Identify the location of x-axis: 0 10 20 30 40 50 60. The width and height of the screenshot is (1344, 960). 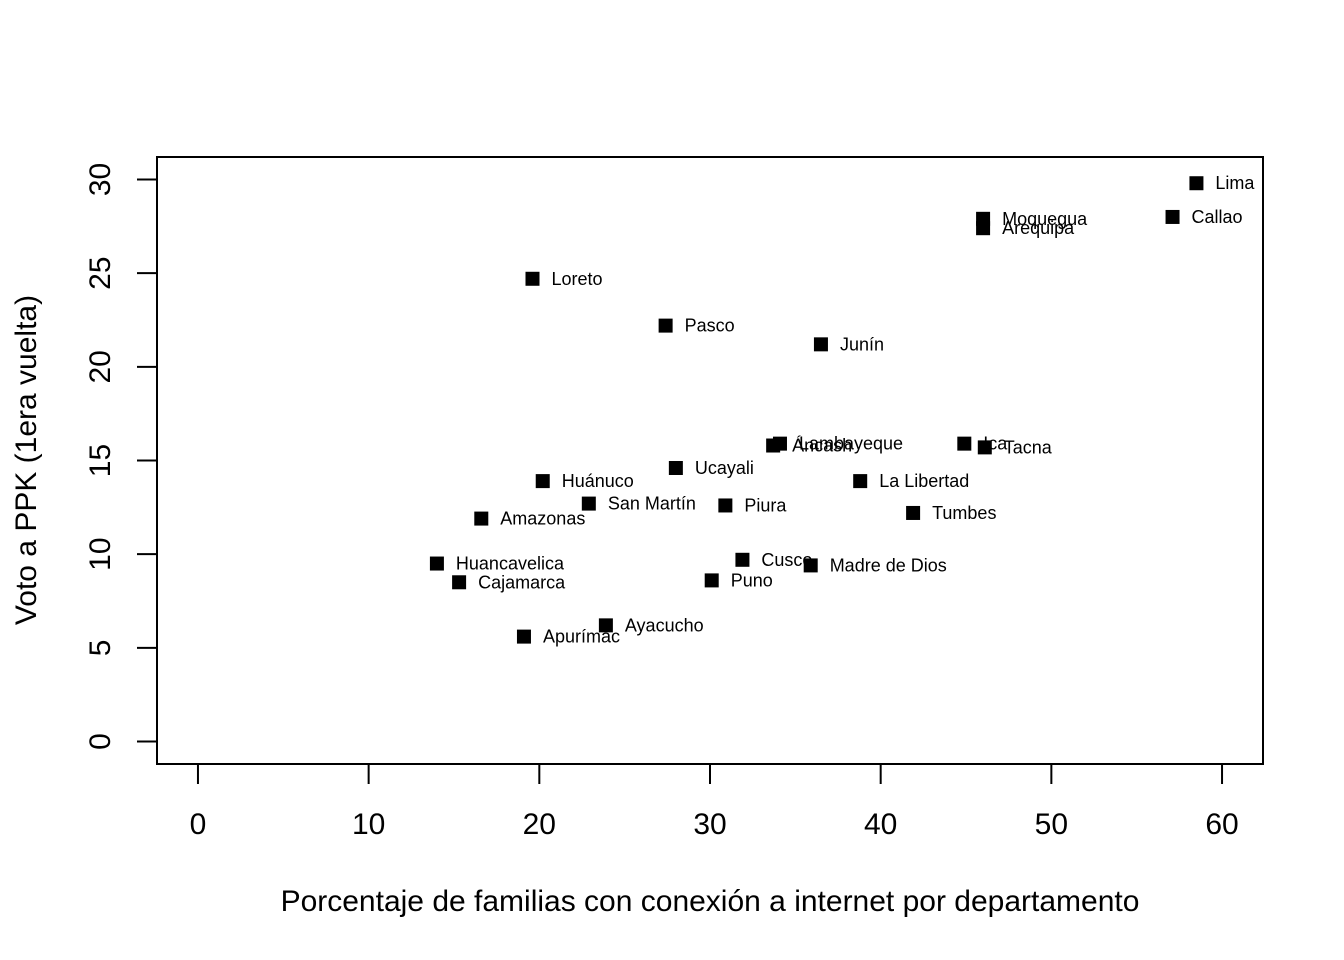
(714, 802).